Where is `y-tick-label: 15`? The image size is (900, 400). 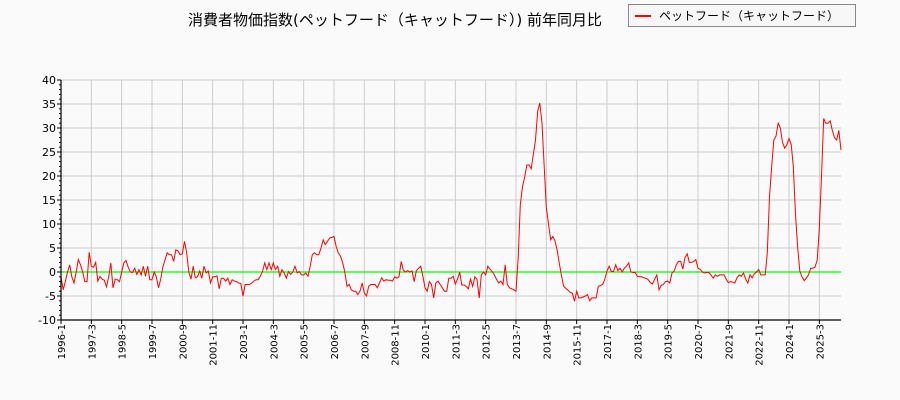 y-tick-label: 15 is located at coordinates (49, 200).